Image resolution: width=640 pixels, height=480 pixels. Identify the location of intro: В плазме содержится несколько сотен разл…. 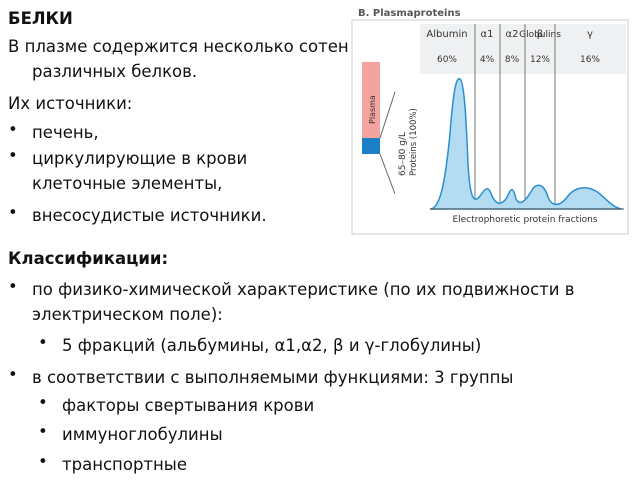
(178, 59).